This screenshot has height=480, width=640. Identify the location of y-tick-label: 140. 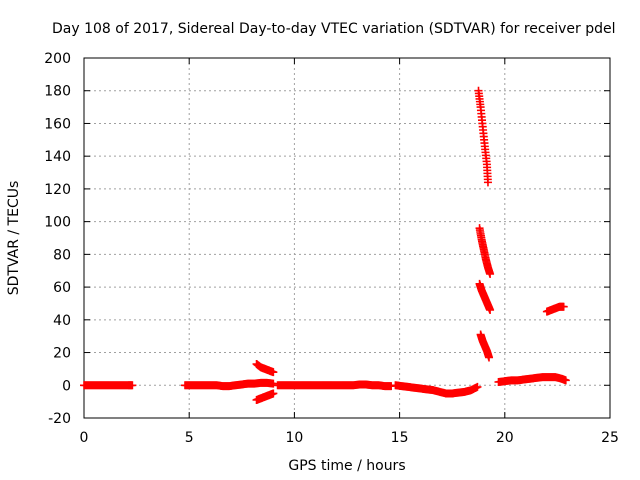
(57, 157).